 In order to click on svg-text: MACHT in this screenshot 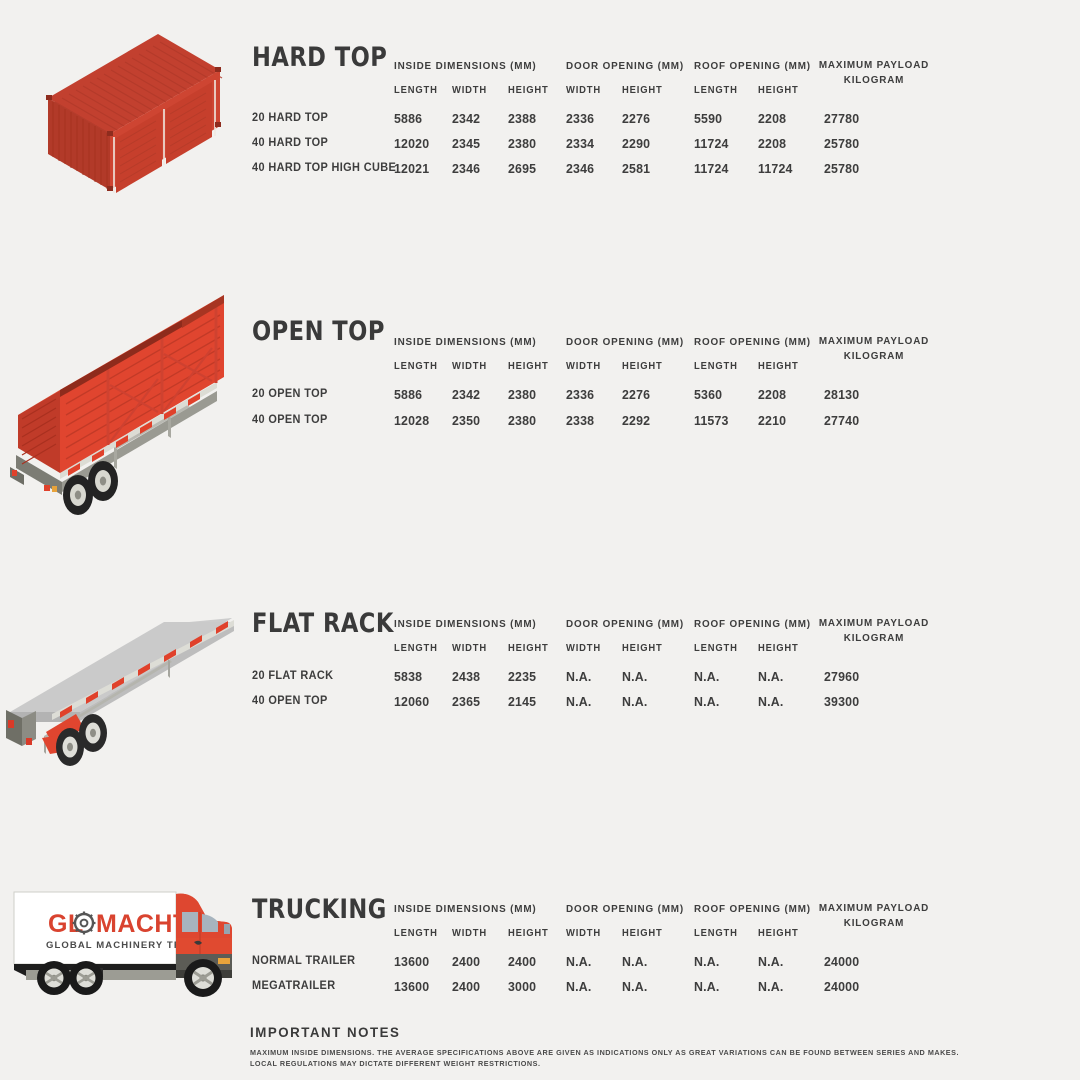, I will do `click(142, 924)`.